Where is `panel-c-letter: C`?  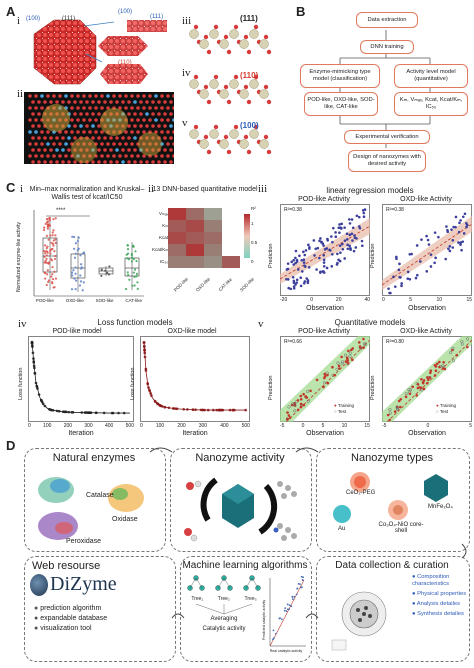
panel-c-letter: C is located at coordinates (11, 187).